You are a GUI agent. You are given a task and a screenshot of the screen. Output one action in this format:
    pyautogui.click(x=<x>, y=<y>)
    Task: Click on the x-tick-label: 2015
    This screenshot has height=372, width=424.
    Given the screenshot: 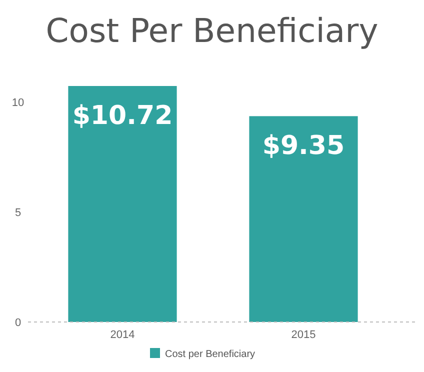 What is the action you would take?
    pyautogui.click(x=303, y=335)
    